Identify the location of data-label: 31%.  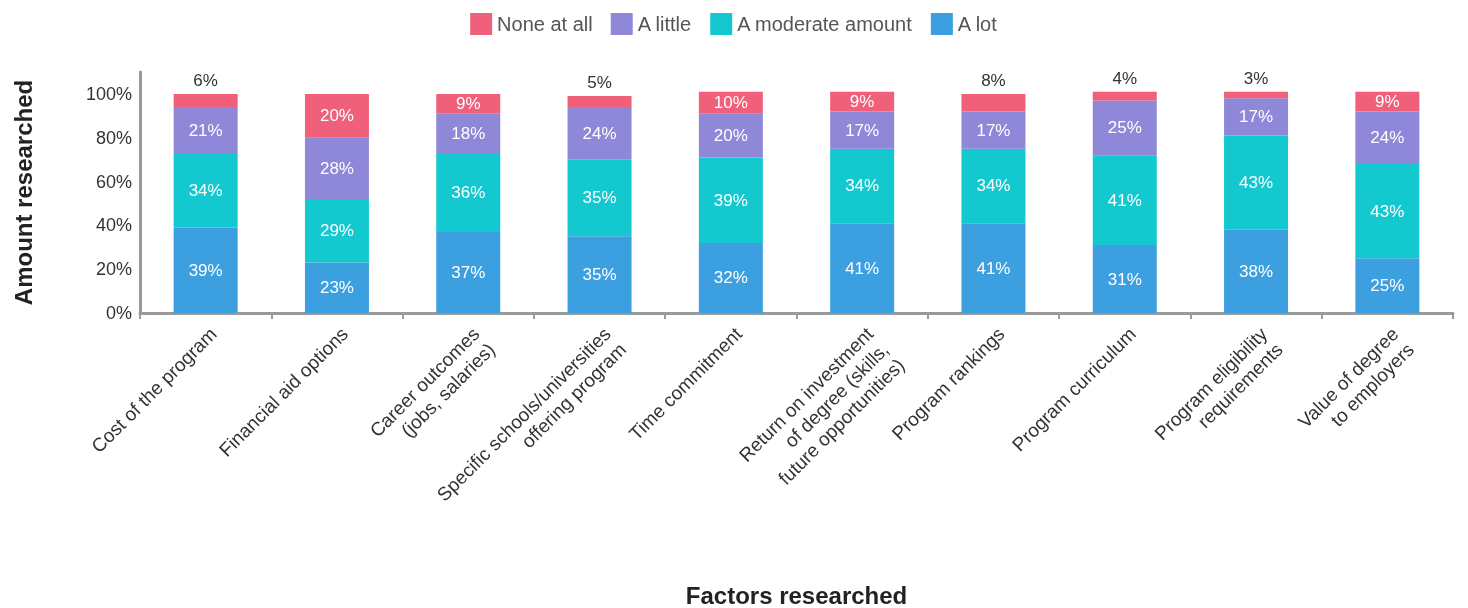
(1124, 279).